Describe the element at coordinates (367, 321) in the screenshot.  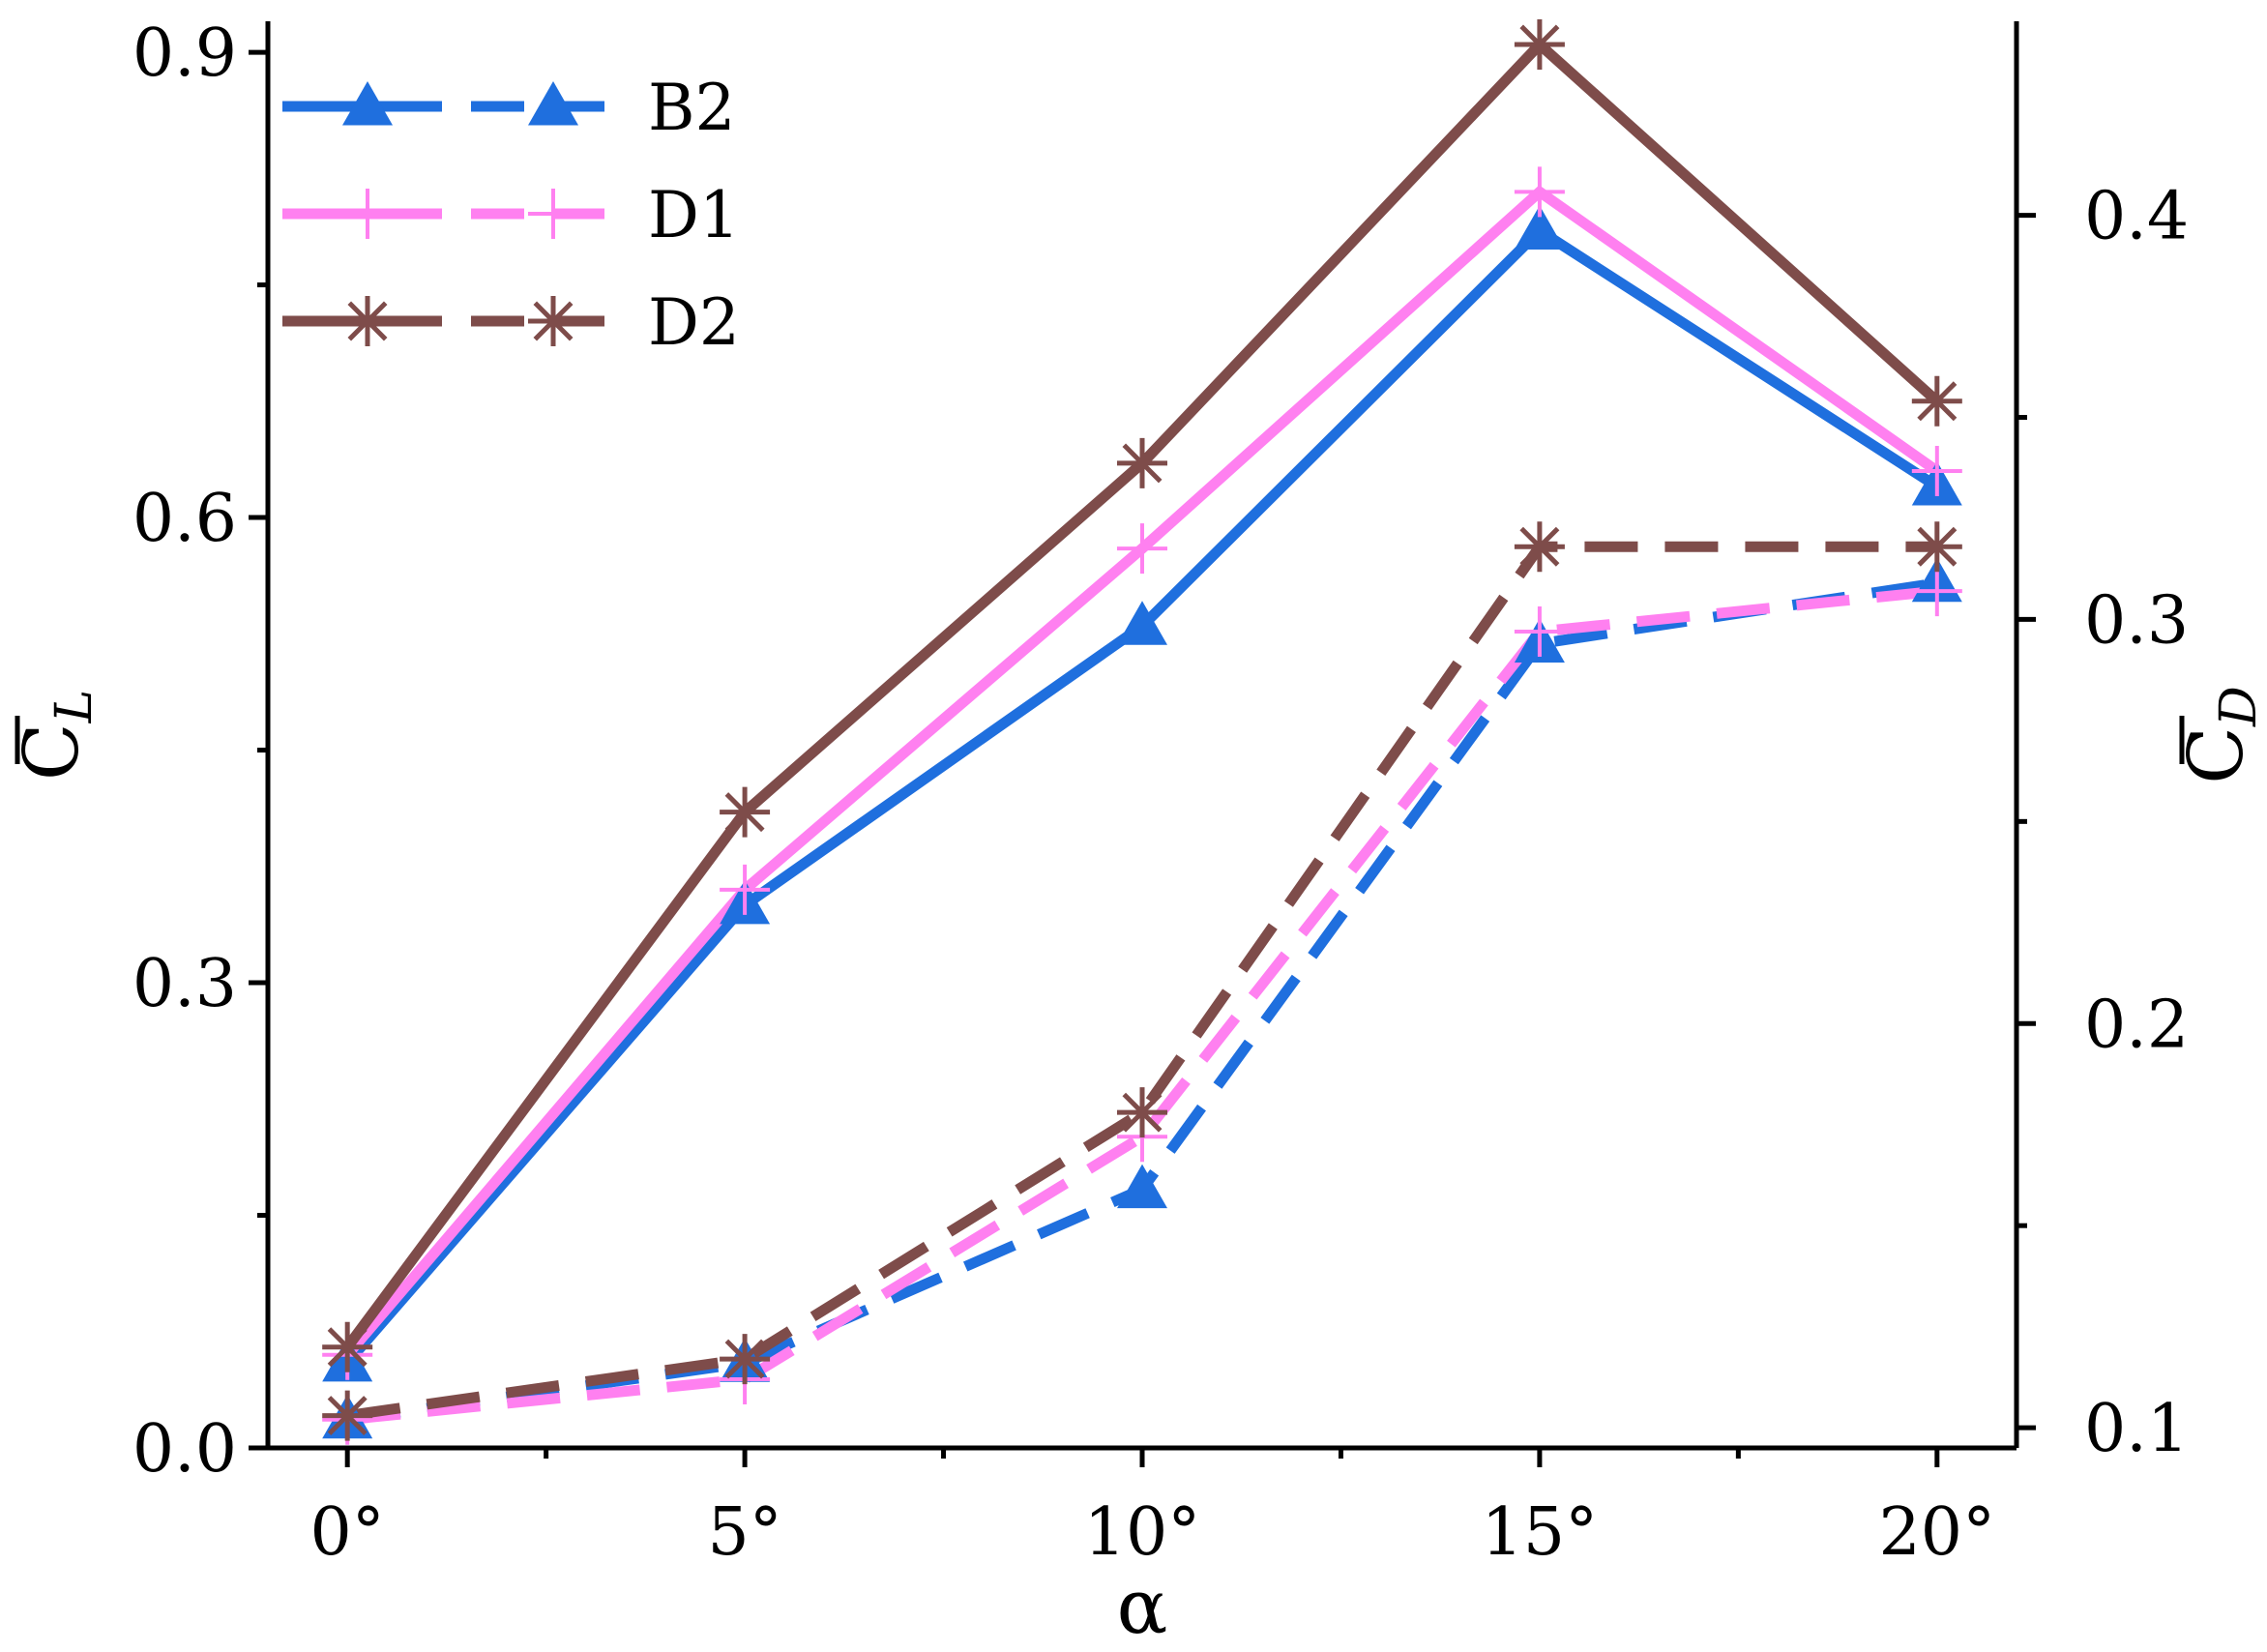
I see `legend-solid-marker-d2` at that location.